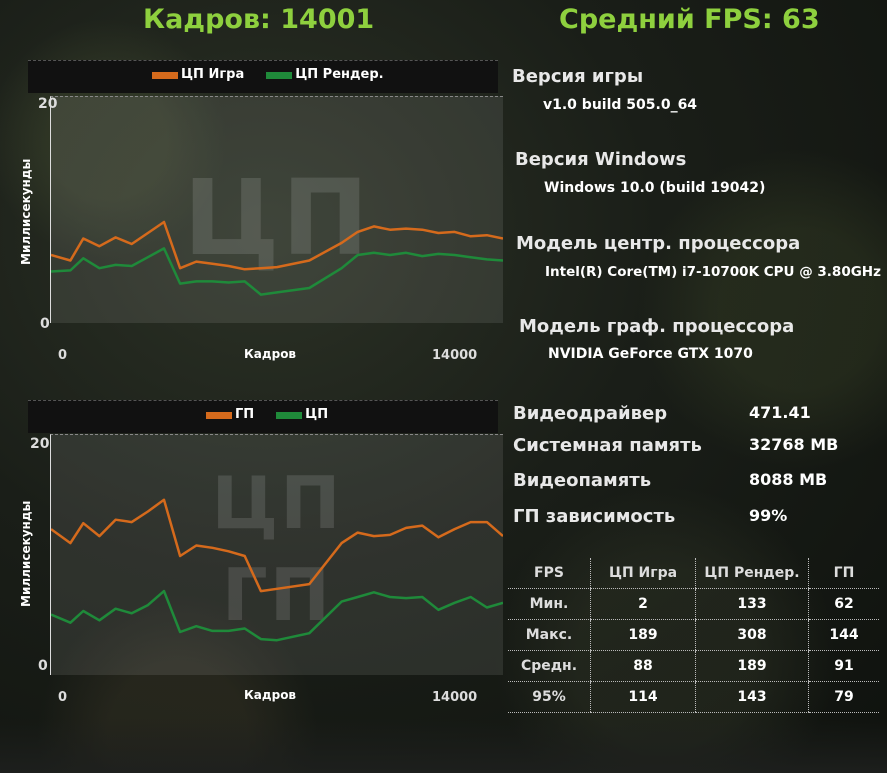  I want to click on legend-label: ЦП Игра, so click(213, 74).